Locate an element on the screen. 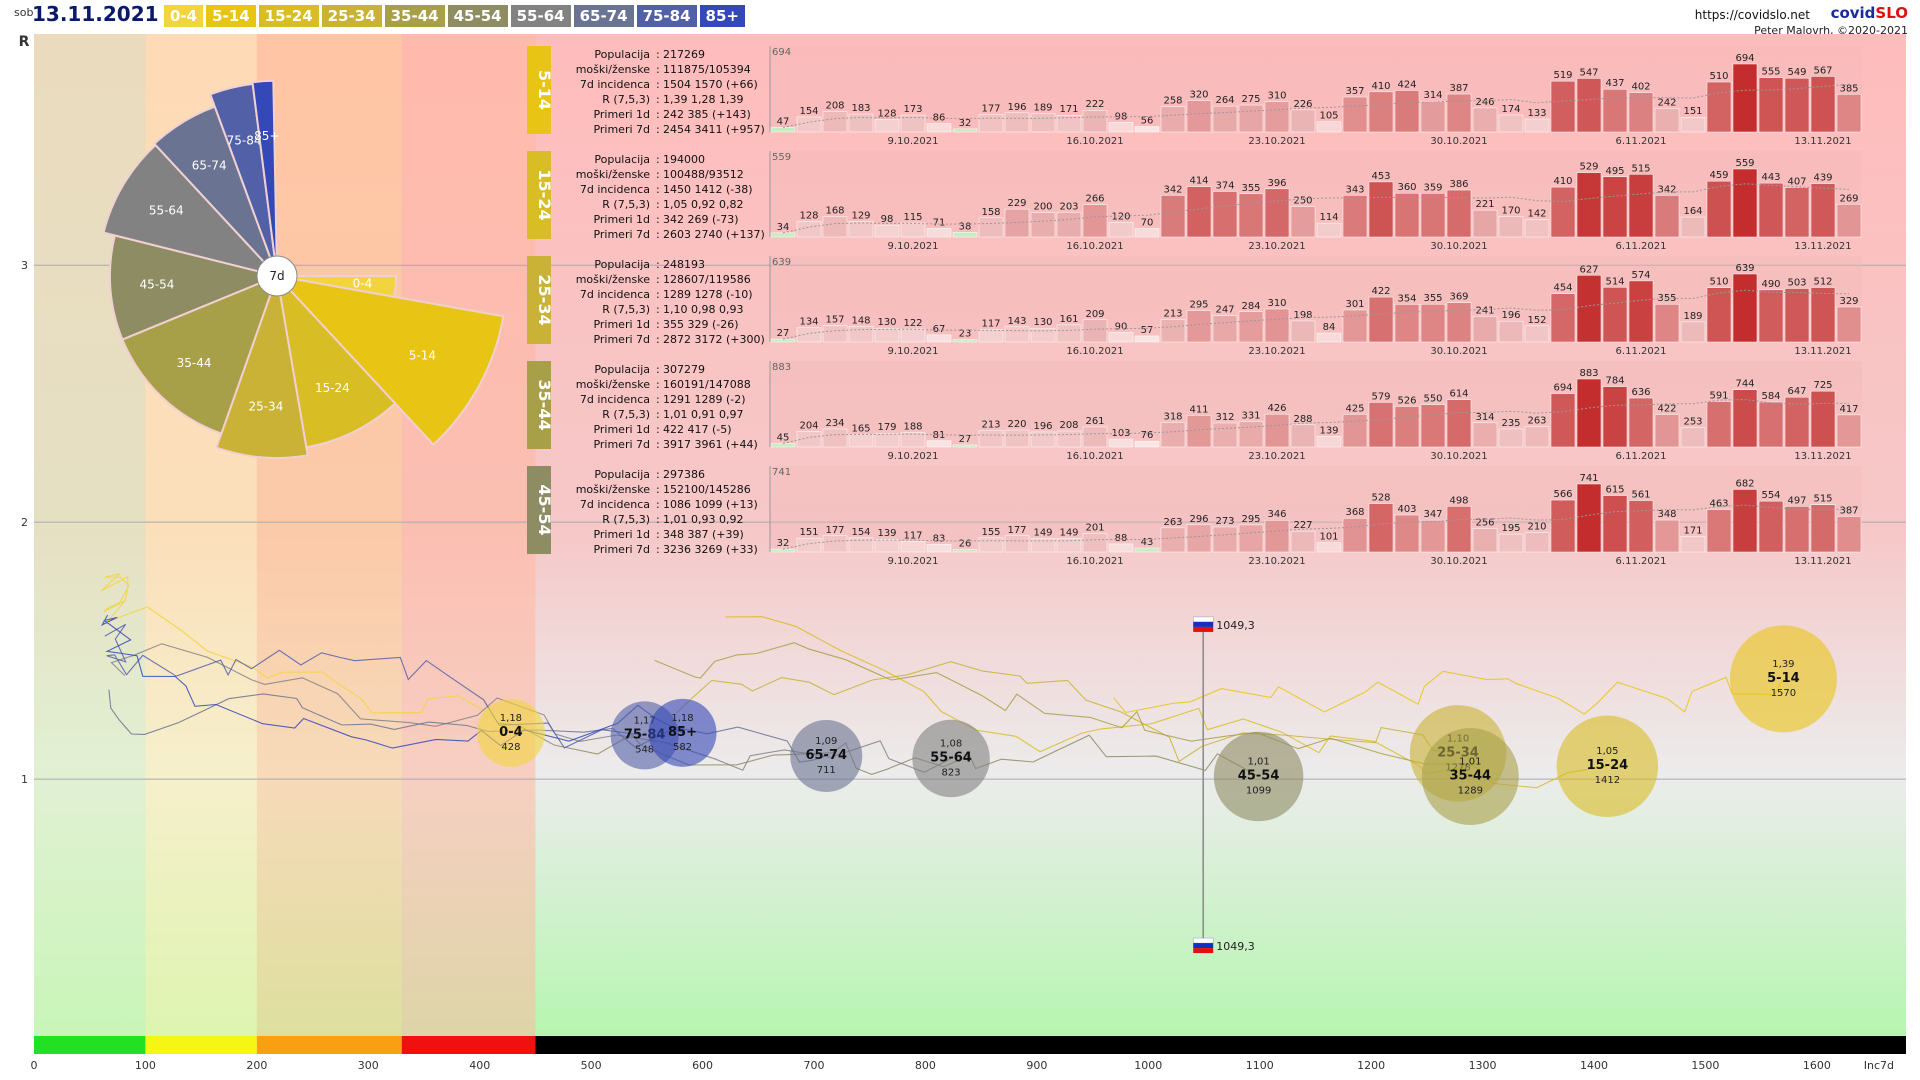  bar-value-label: 128 is located at coordinates (808, 215).